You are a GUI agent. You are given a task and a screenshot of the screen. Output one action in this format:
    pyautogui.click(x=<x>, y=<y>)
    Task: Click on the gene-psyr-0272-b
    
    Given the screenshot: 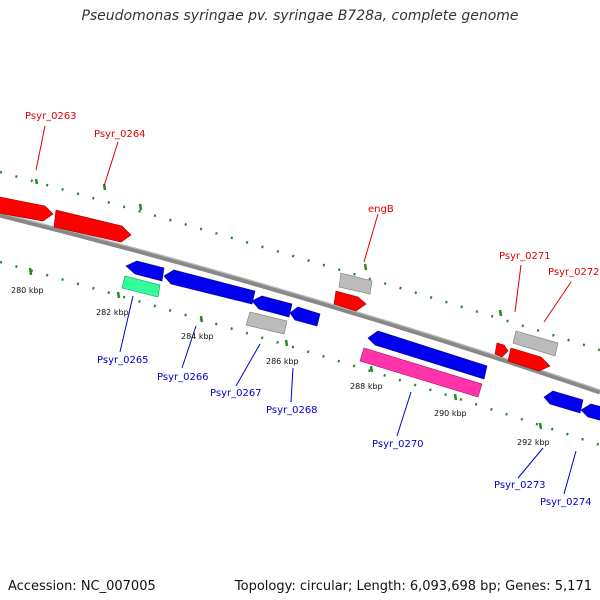 What is the action you would take?
    pyautogui.click(x=529, y=359)
    